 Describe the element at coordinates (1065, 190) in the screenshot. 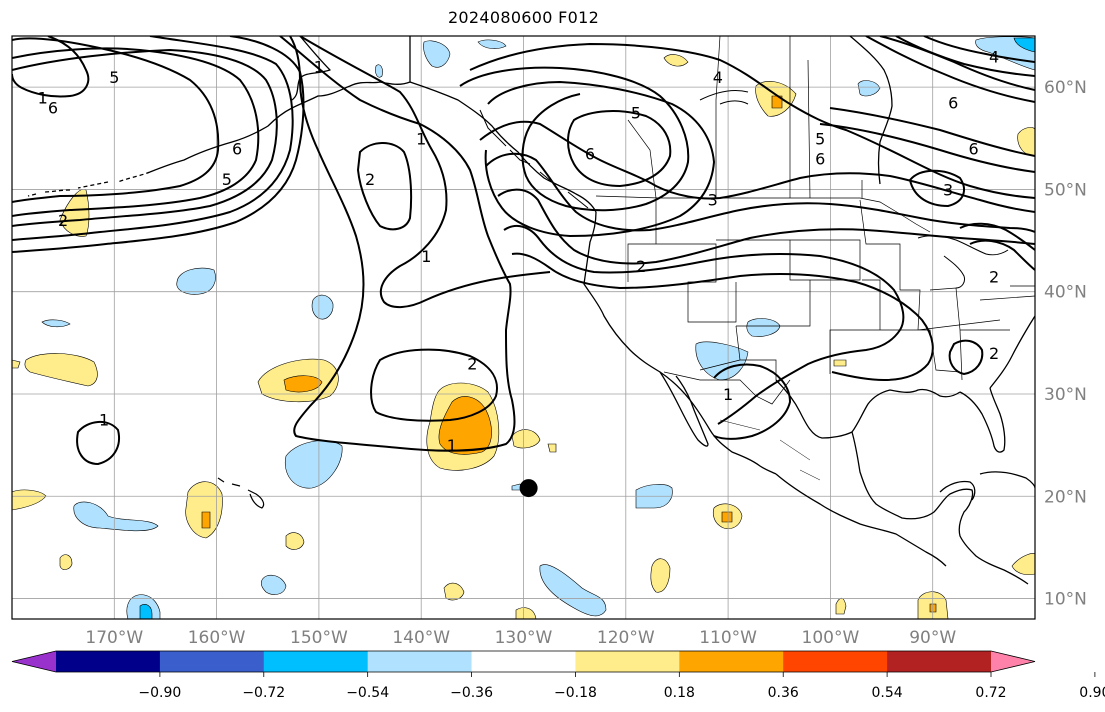

I see `latitude-tick-label: 50°N` at that location.